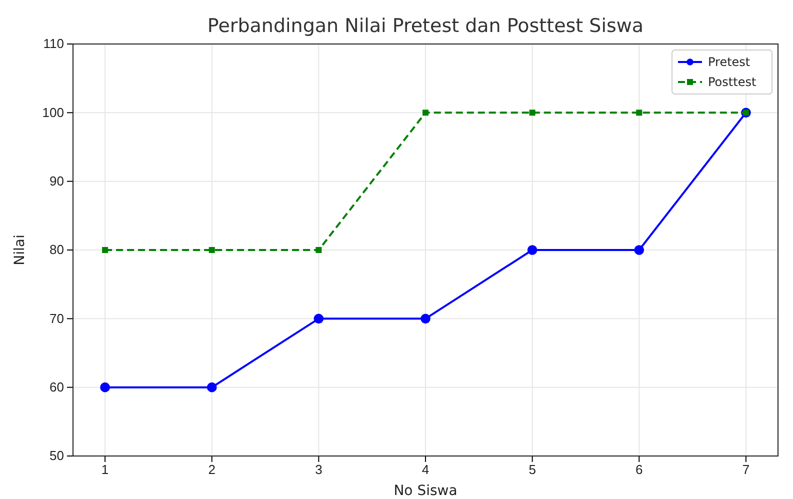  I want to click on x-tick-label: 7, so click(746, 470).